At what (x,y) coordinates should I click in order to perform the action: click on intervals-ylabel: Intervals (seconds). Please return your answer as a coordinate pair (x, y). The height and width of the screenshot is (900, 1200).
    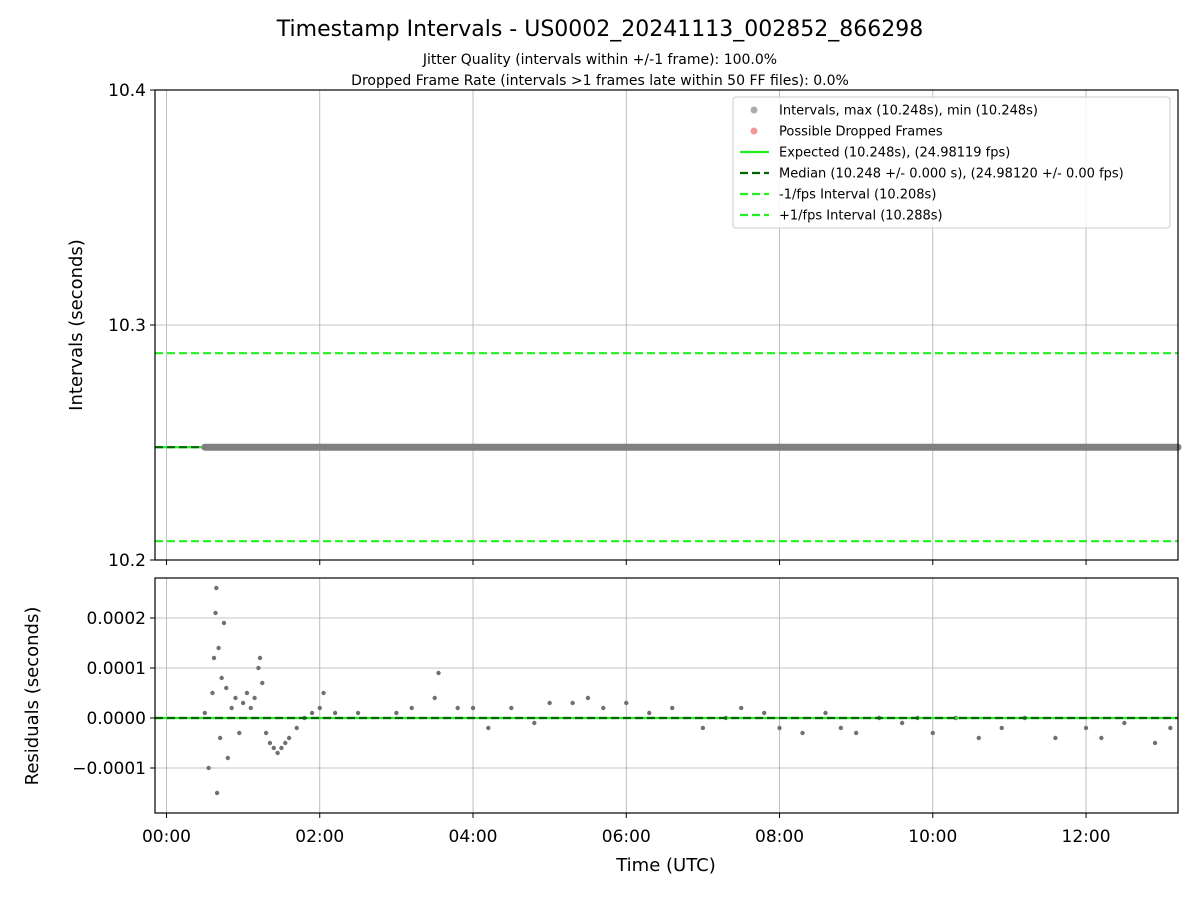
    Looking at the image, I should click on (76, 325).